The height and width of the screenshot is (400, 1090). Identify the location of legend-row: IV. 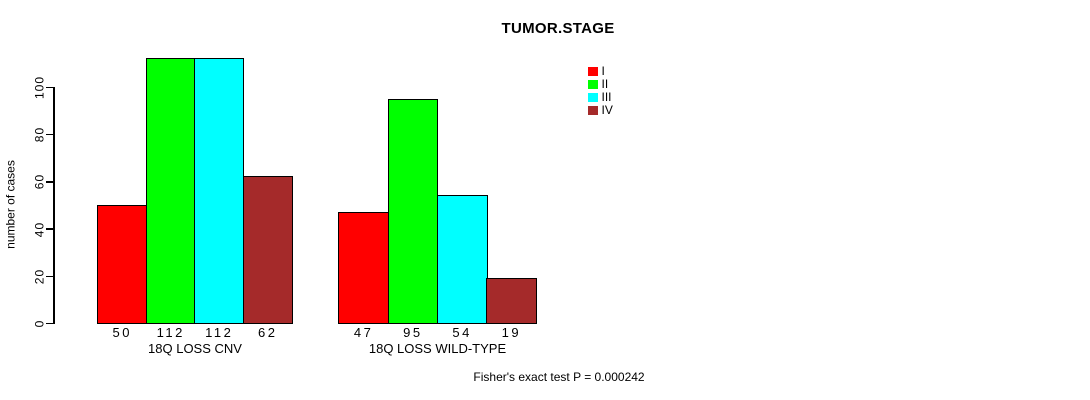
(600, 110).